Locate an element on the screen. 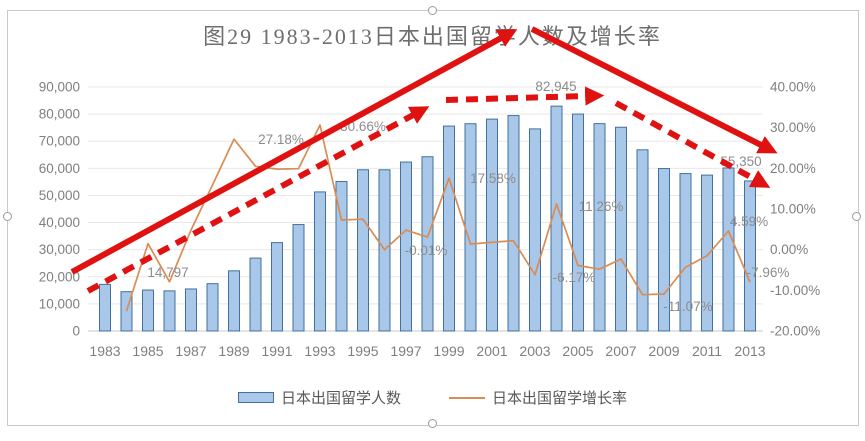  x-axis-tick: 2011 is located at coordinates (707, 351).